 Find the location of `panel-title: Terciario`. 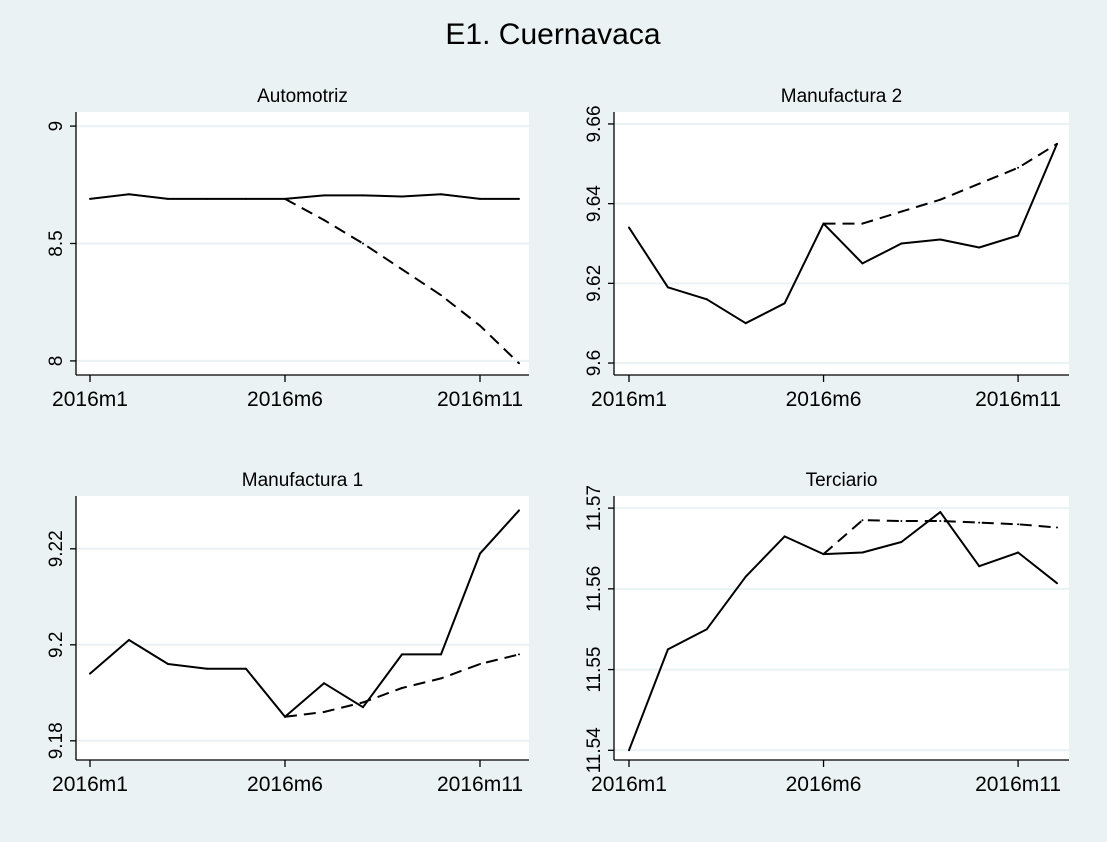

panel-title: Terciario is located at coordinates (842, 480).